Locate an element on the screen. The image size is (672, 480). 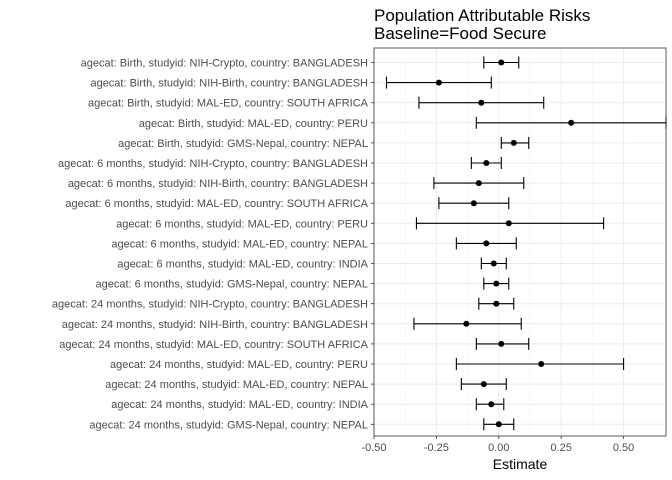
x-tick-label: -0.25 is located at coordinates (436, 448).